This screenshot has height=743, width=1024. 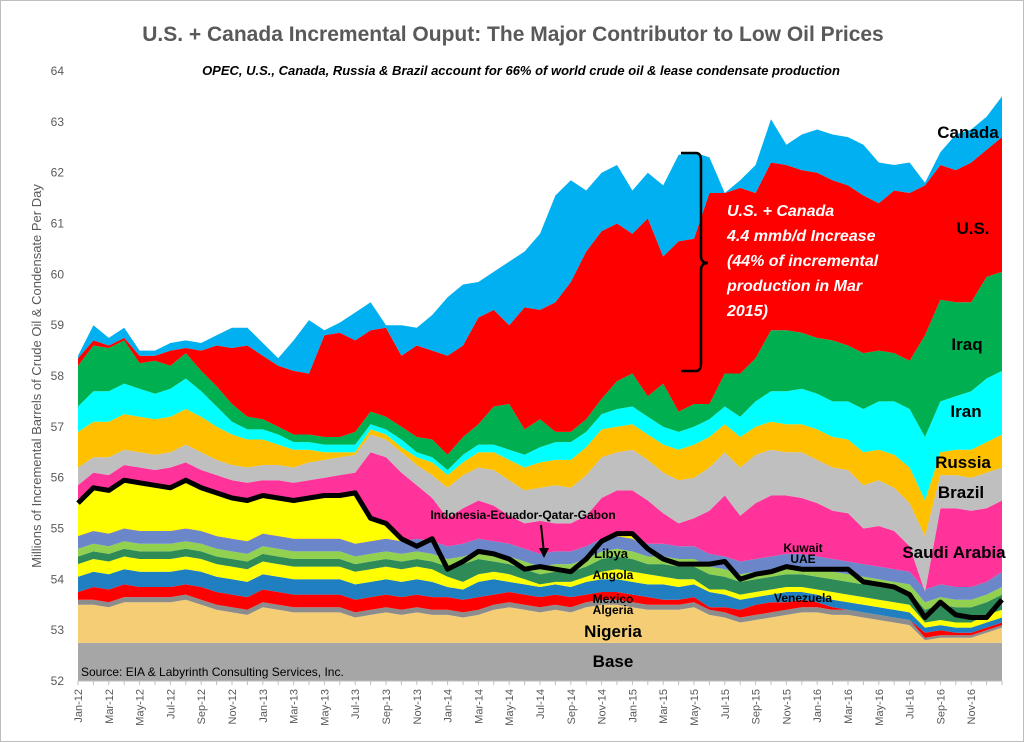 I want to click on x-tick-label: Mar-12, so click(x=110, y=706).